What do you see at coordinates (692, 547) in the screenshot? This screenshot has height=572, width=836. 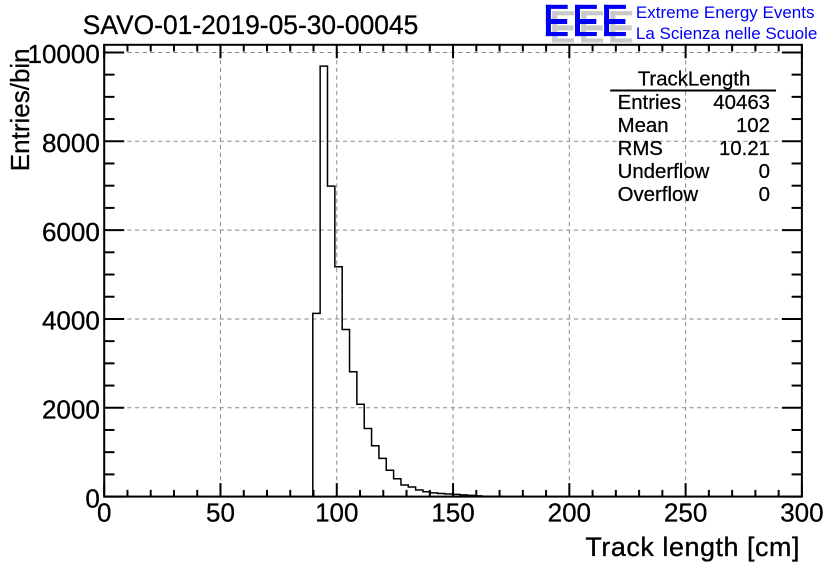 I see `svg-text: Track length [cm]` at bounding box center [692, 547].